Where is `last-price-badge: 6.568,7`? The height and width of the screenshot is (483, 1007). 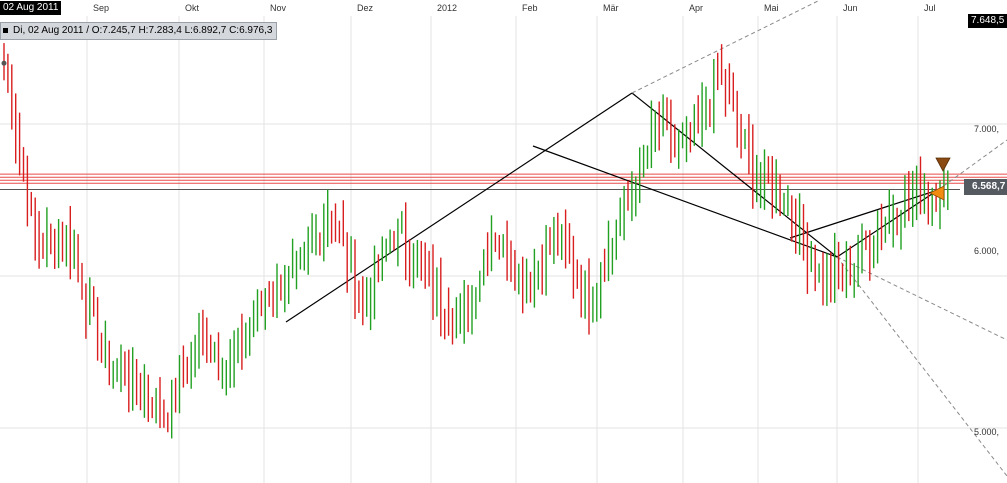 last-price-badge: 6.568,7 is located at coordinates (985, 187).